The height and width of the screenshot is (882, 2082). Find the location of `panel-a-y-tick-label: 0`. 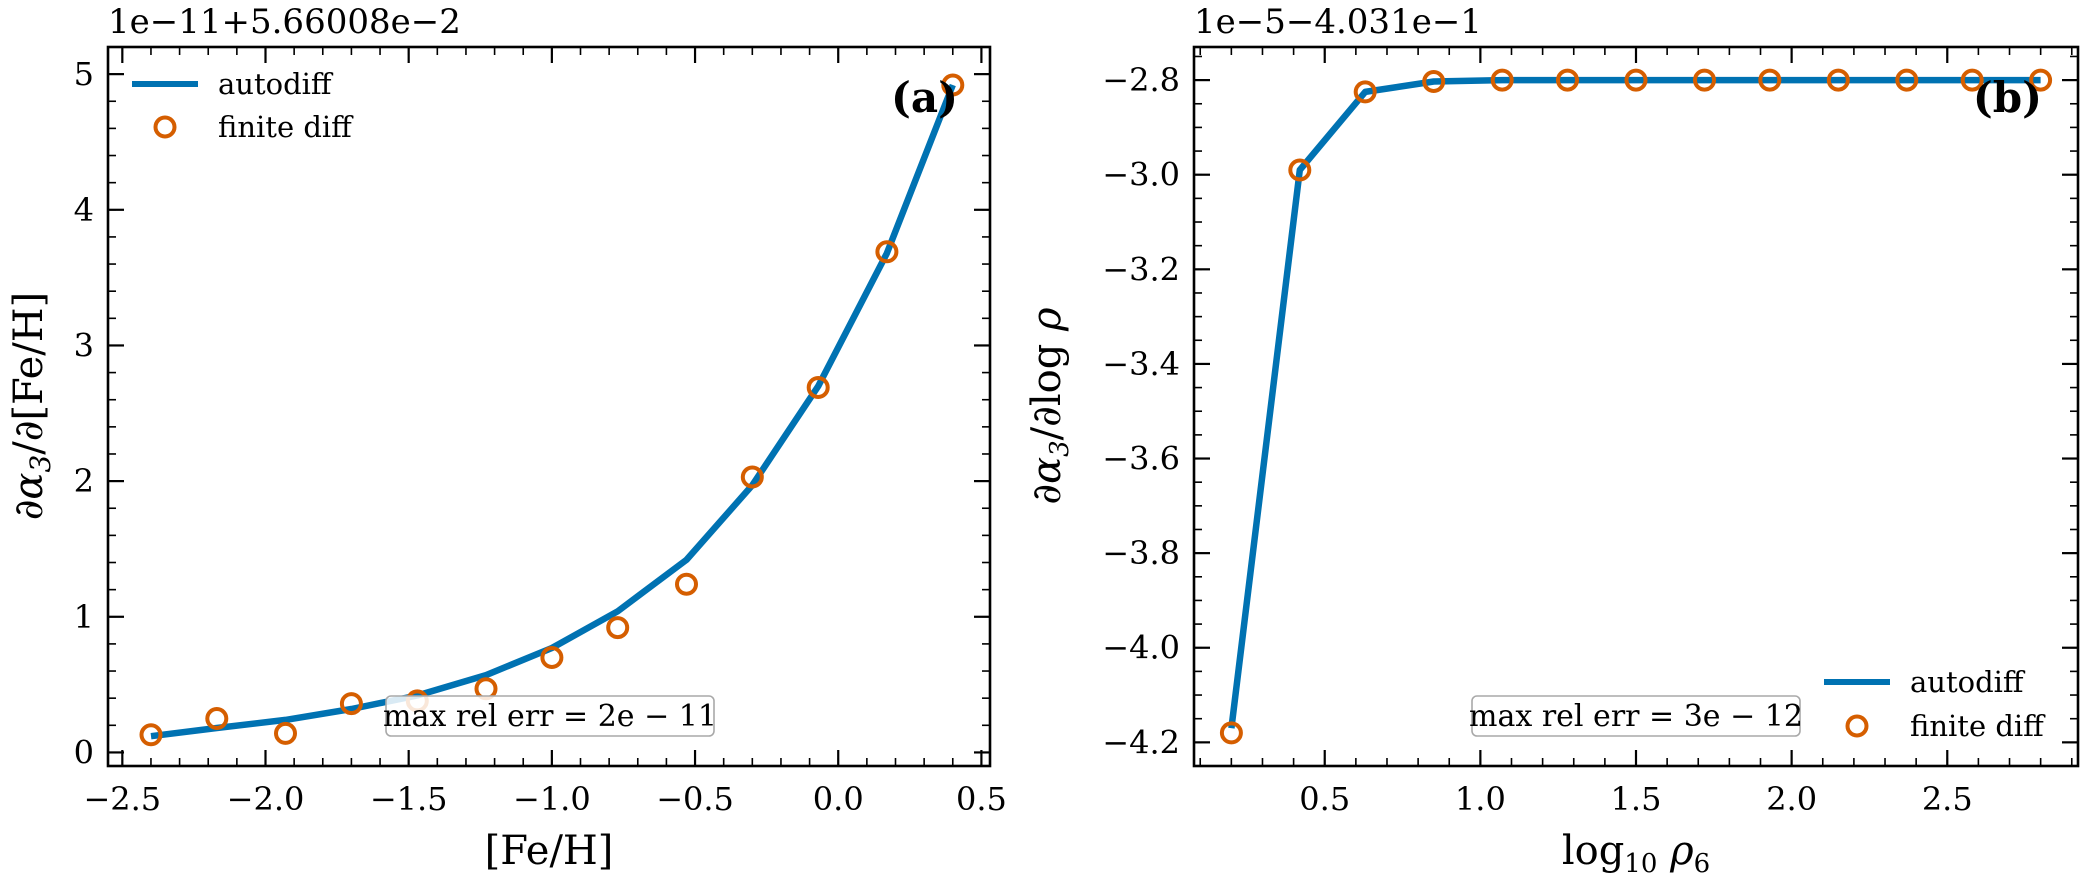

panel-a-y-tick-label: 0 is located at coordinates (84, 752).